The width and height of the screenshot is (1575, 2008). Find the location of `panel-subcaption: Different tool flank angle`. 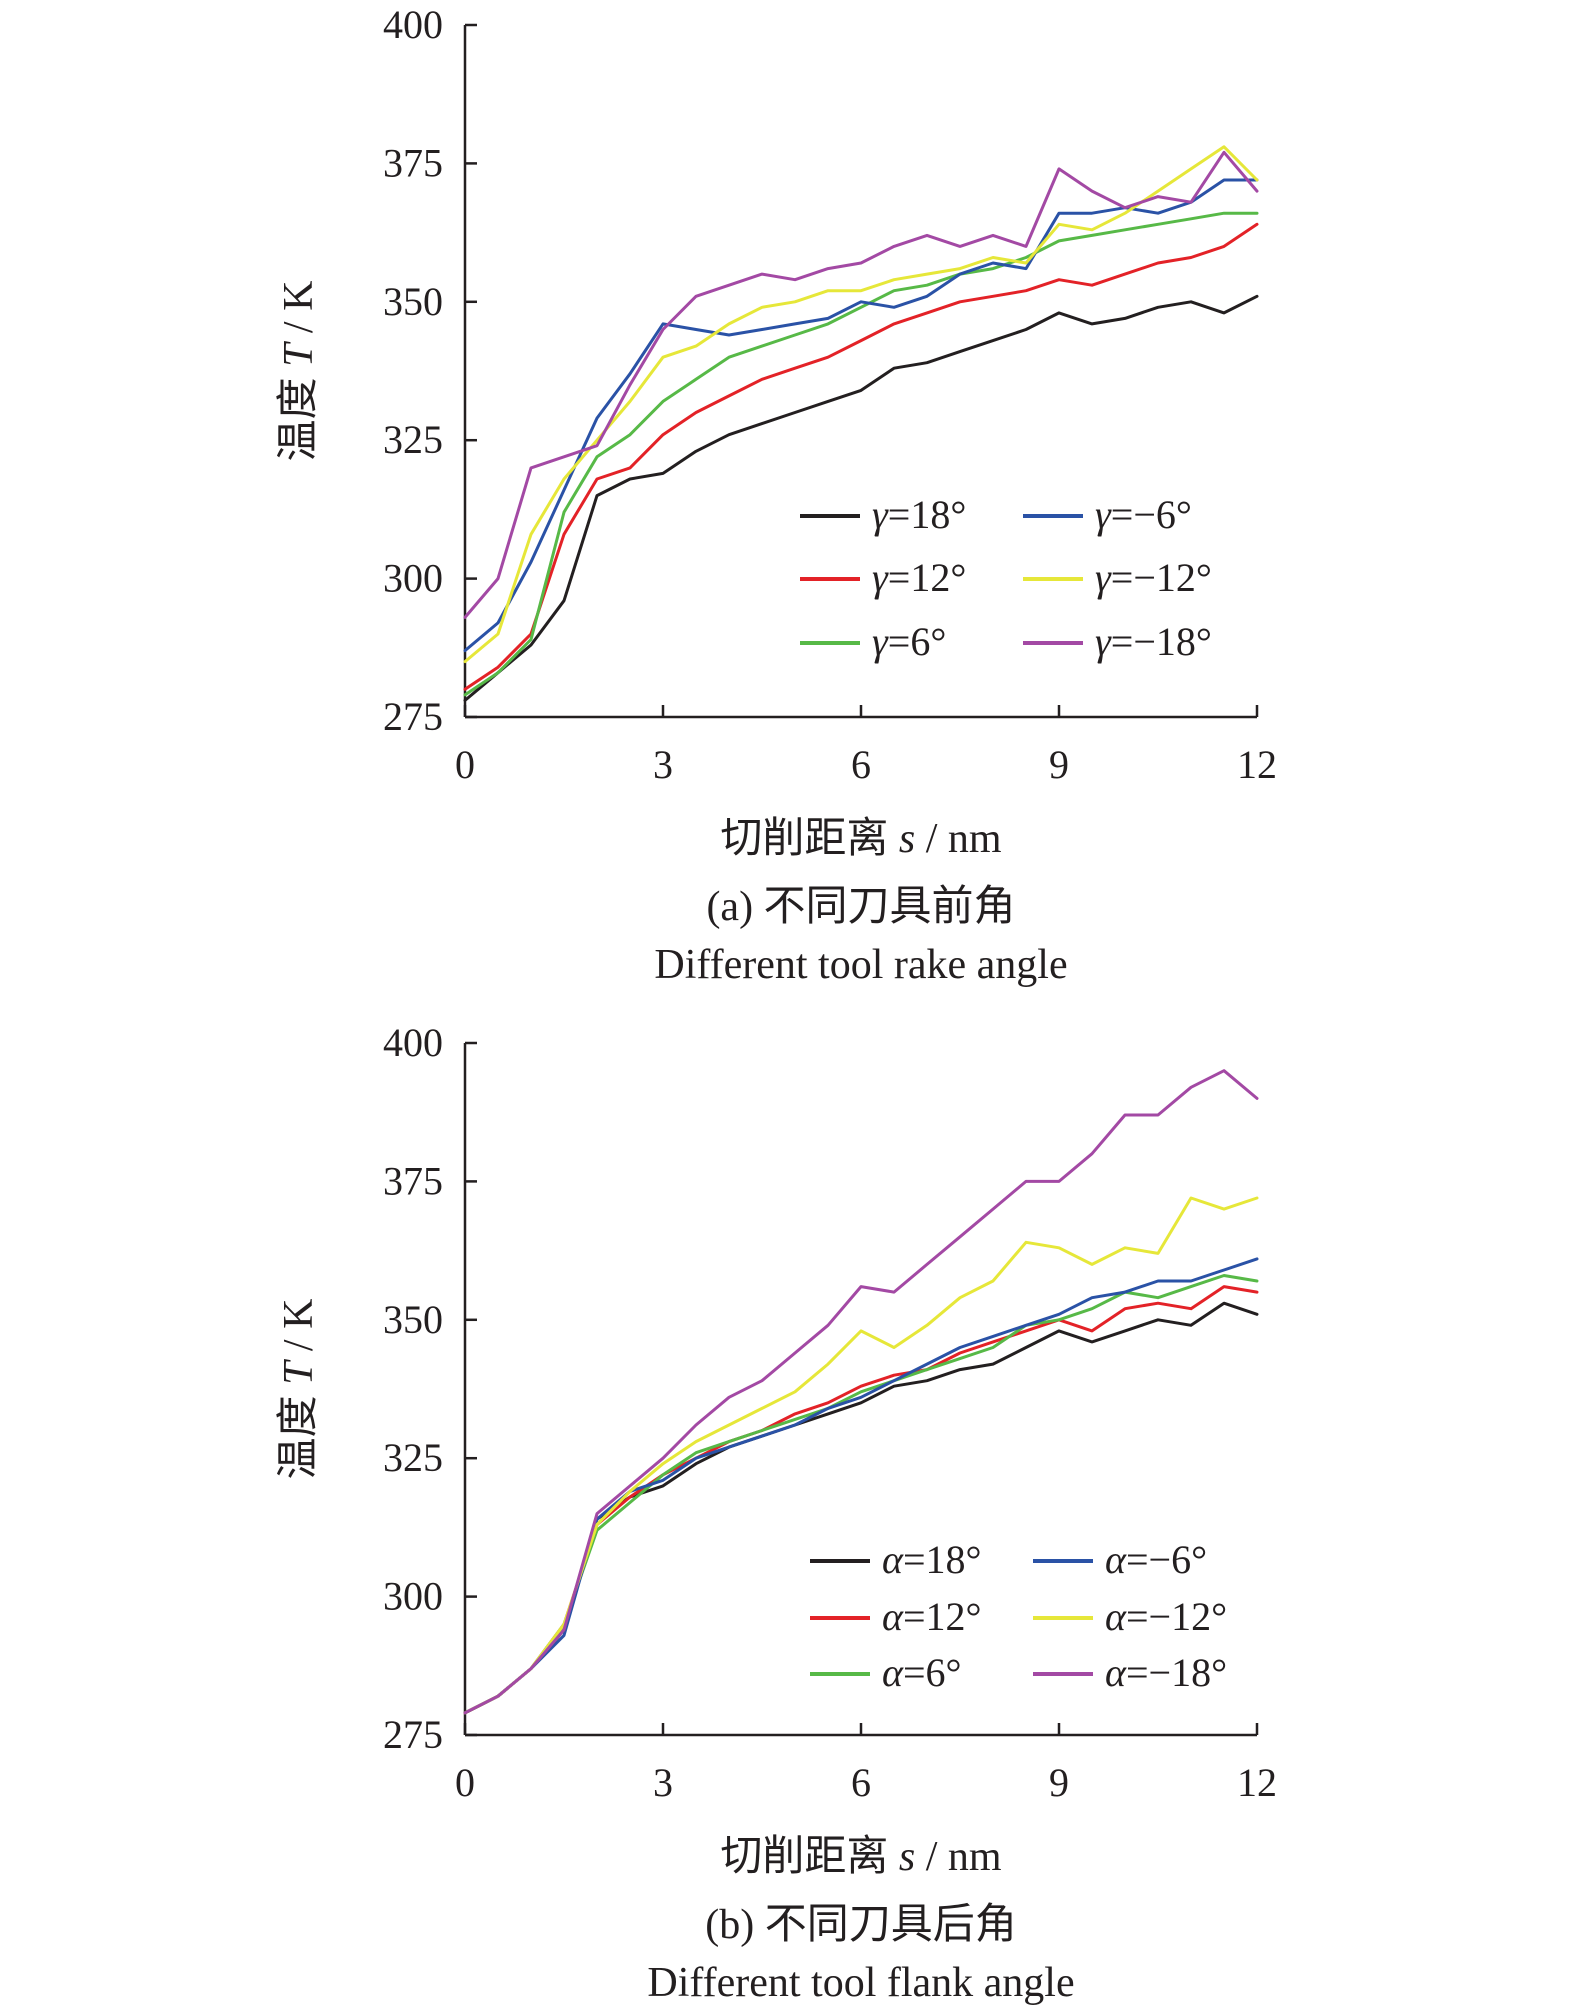

panel-subcaption: Different tool flank angle is located at coordinates (860, 1983).